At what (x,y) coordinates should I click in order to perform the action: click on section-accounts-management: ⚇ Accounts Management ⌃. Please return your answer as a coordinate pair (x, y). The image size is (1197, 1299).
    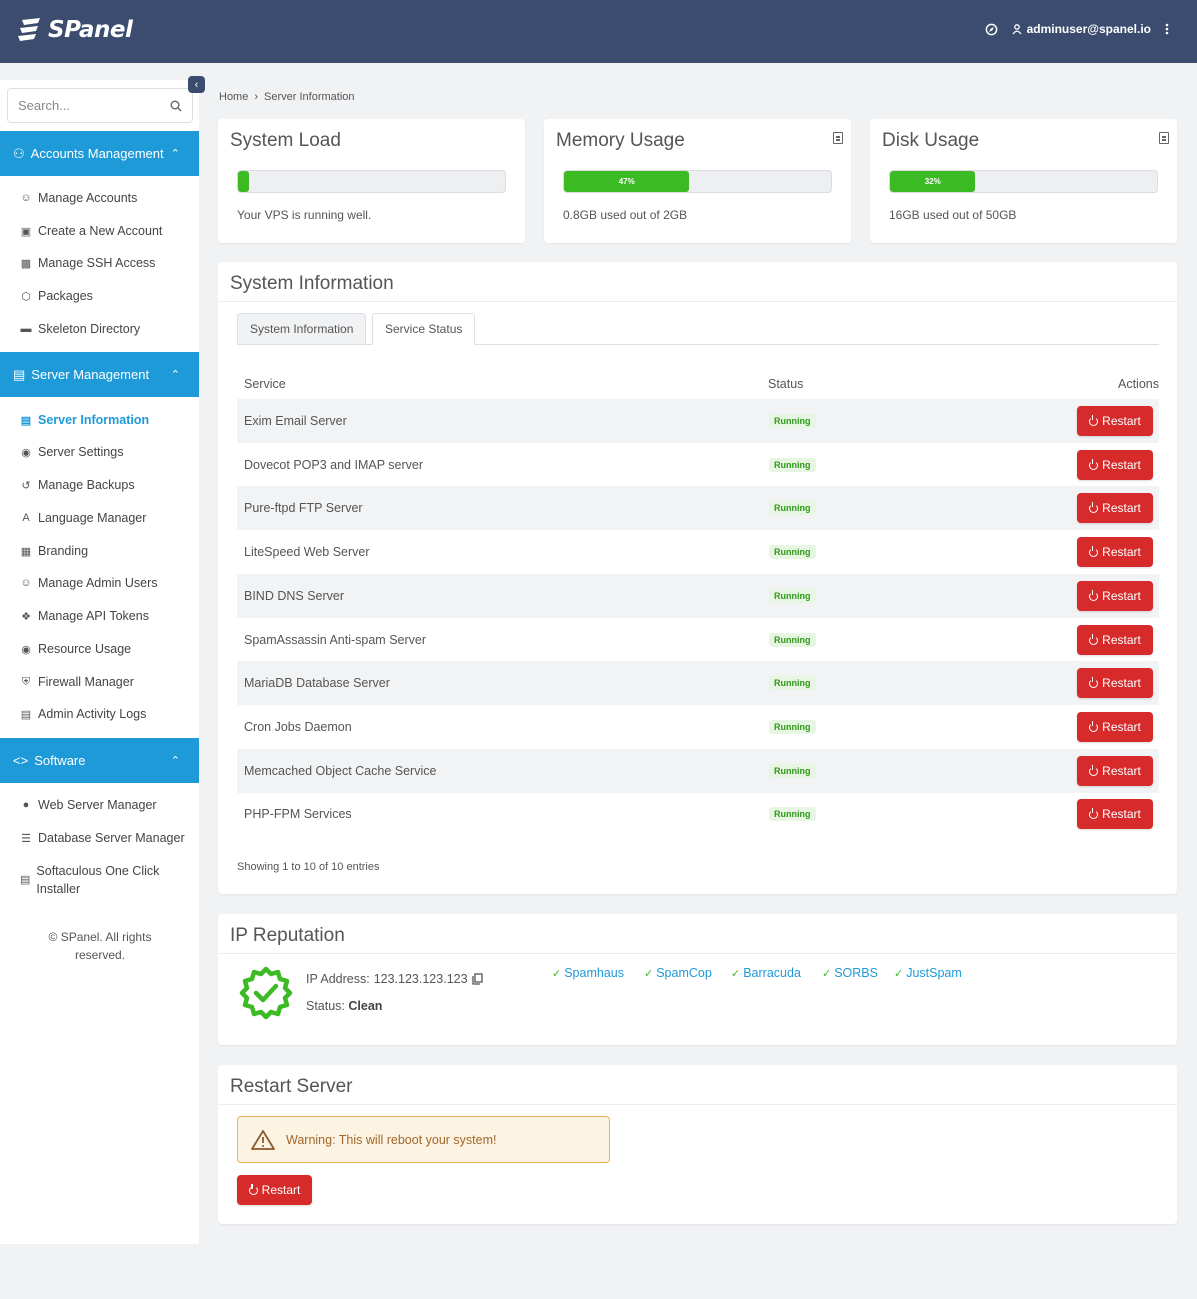
    Looking at the image, I should click on (99, 153).